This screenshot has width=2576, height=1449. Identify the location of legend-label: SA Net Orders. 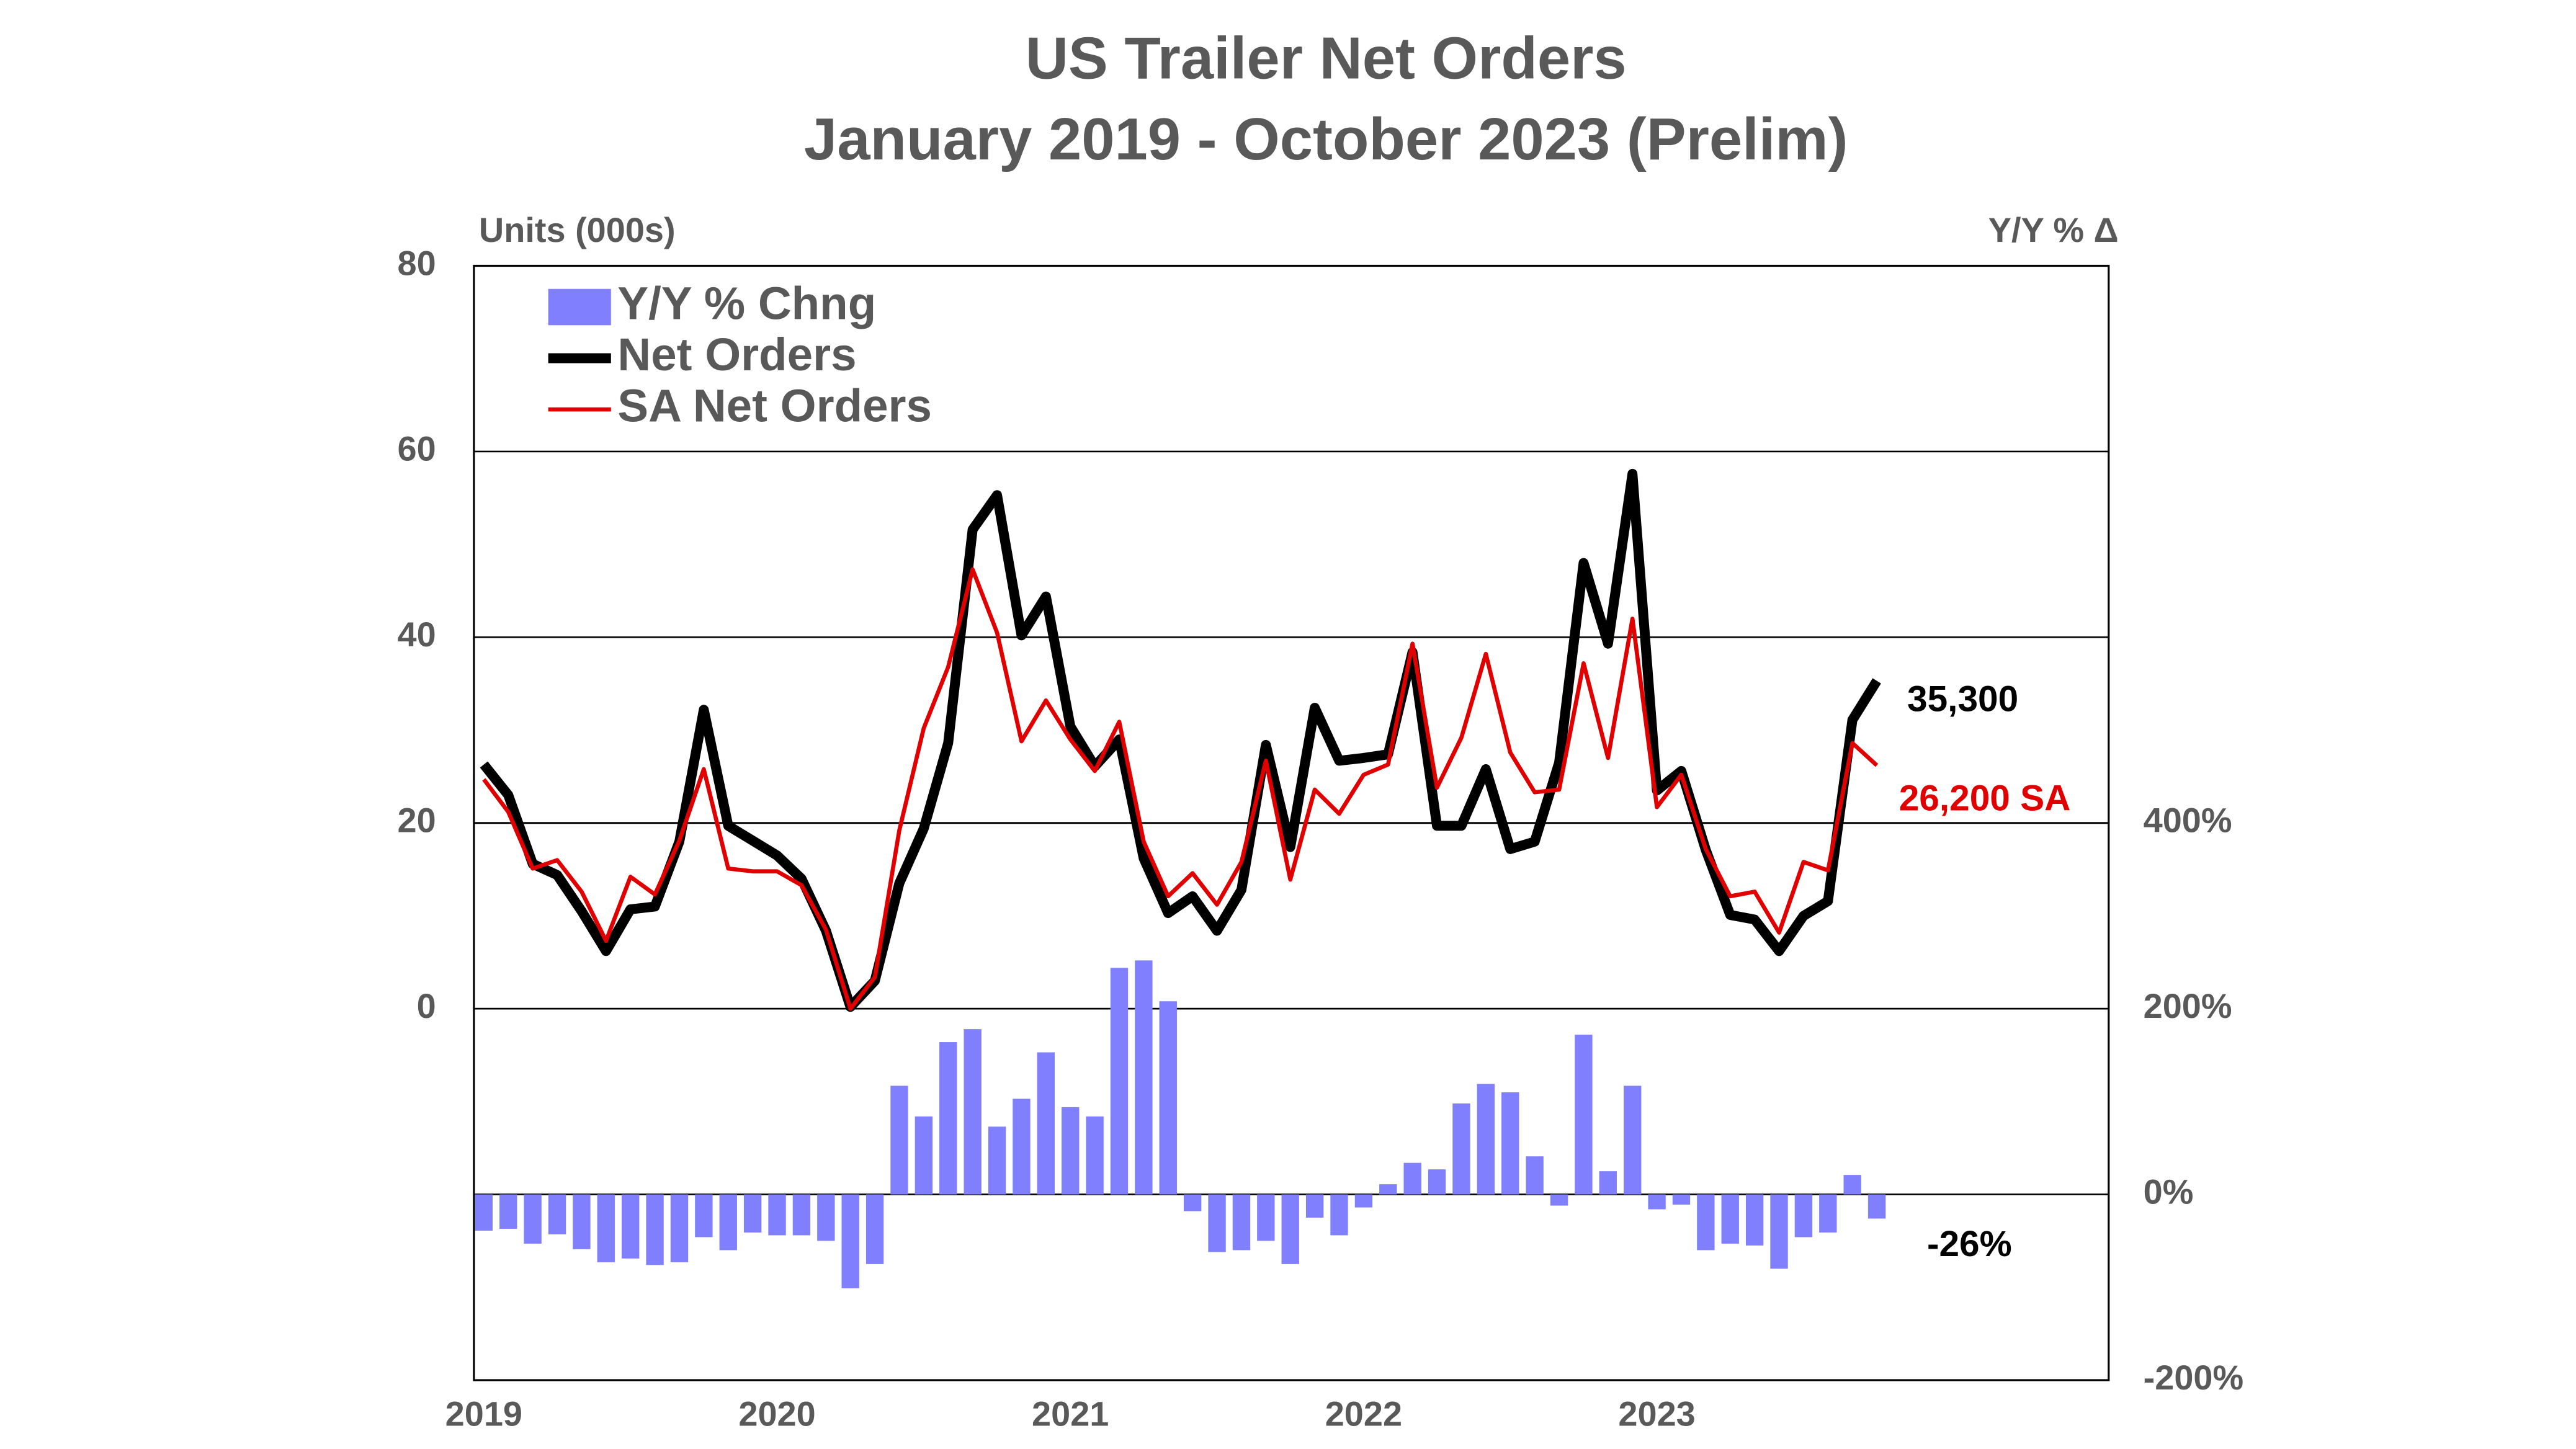
(774, 406).